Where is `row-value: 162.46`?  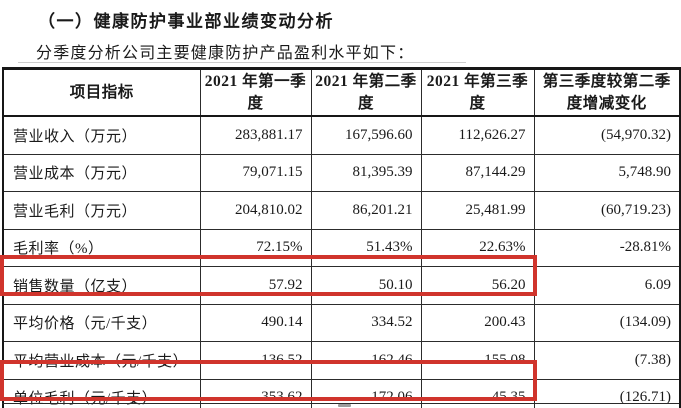 row-value: 162.46 is located at coordinates (366, 360).